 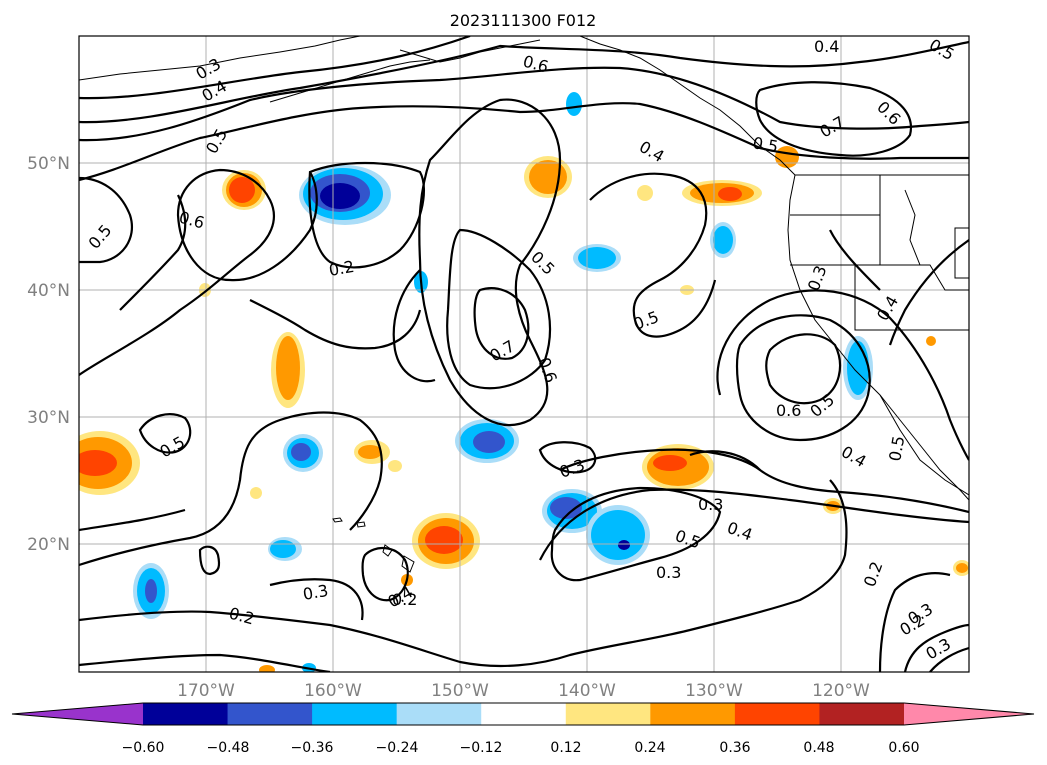 I want to click on colorbar-tick: 0.36, so click(x=734, y=748).